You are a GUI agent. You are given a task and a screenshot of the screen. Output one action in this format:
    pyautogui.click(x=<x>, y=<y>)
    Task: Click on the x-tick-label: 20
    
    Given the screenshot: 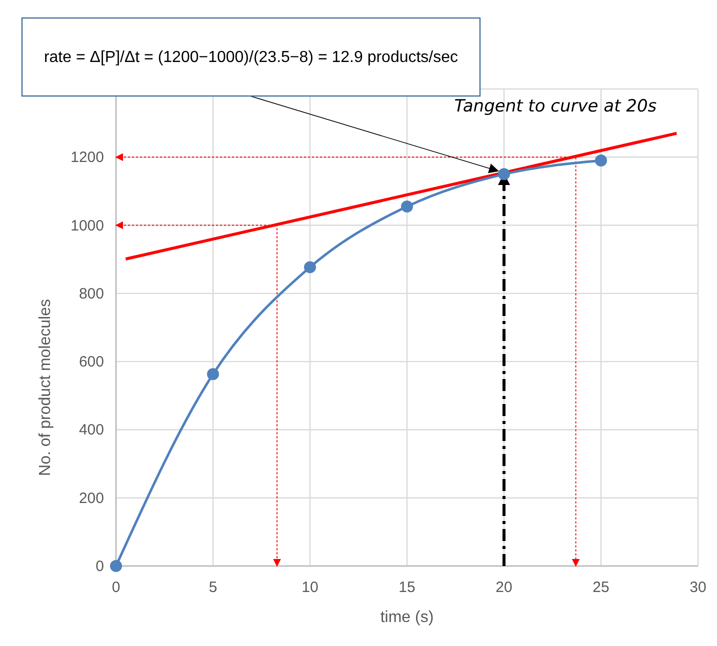 What is the action you would take?
    pyautogui.click(x=504, y=587)
    